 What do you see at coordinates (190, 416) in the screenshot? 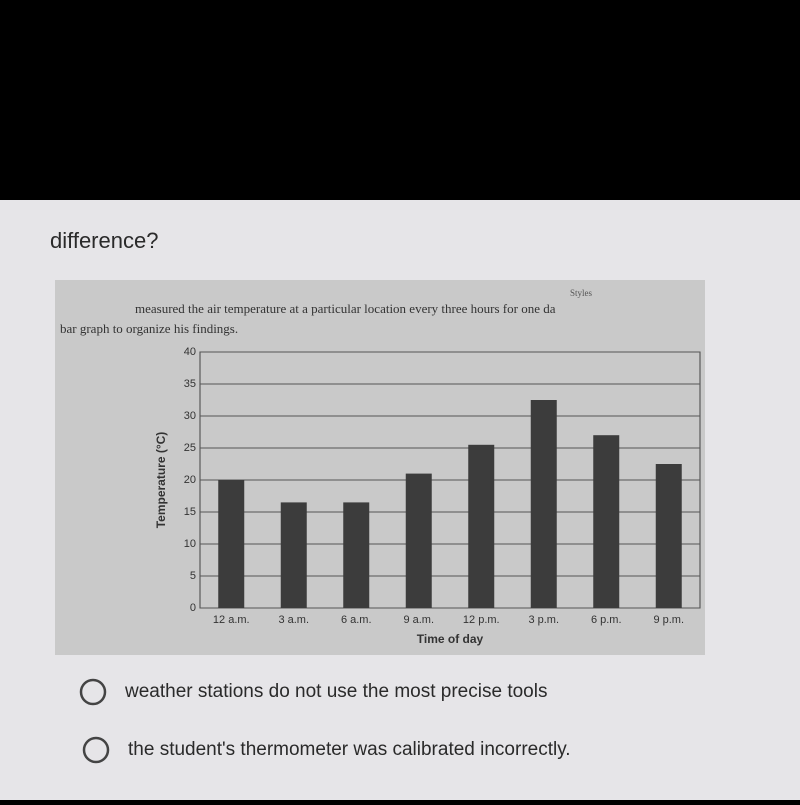
I see `y-tick-label: 30` at bounding box center [190, 416].